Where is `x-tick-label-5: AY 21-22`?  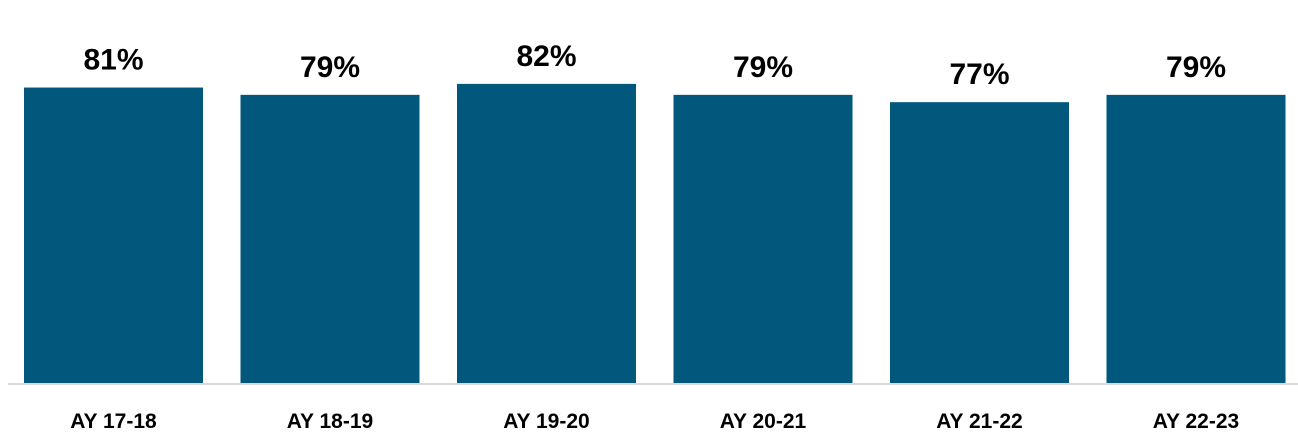 x-tick-label-5: AY 21-22 is located at coordinates (979, 421).